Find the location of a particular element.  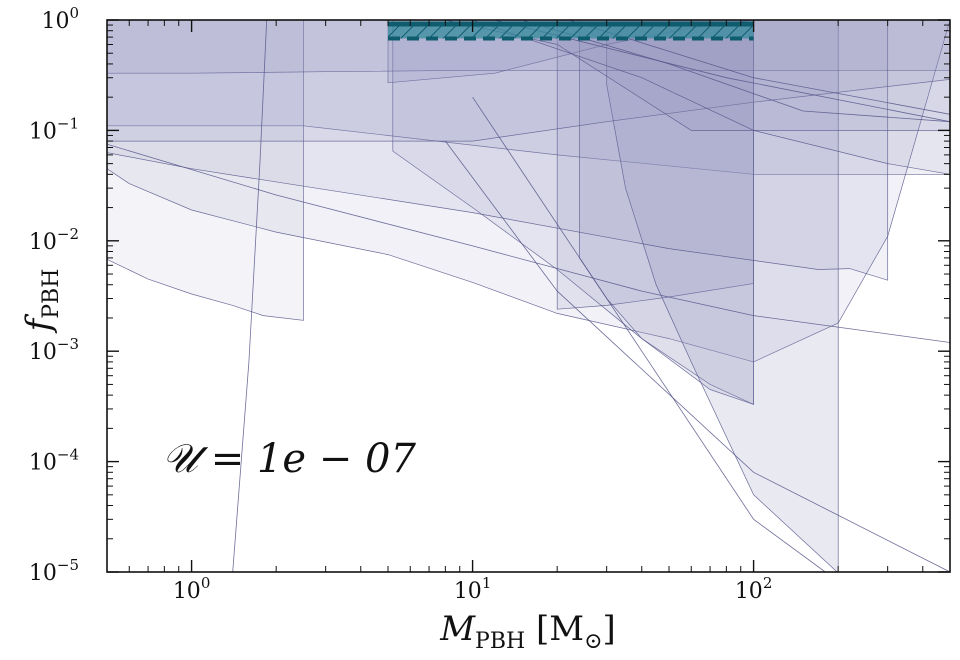

pbh-band is located at coordinates (571, 31).